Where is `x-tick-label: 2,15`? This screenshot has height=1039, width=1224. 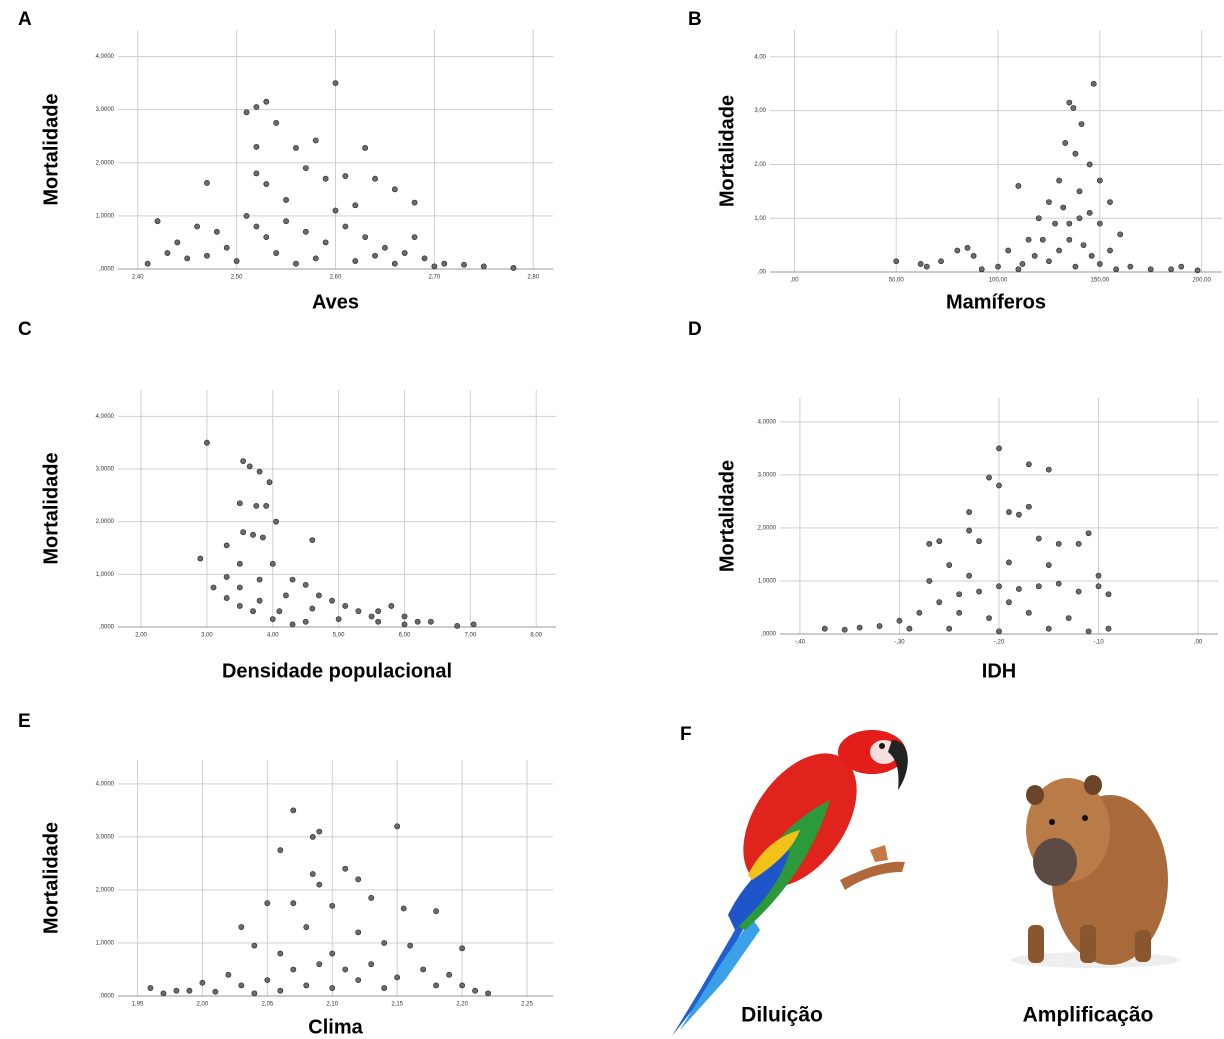 x-tick-label: 2,15 is located at coordinates (397, 1005).